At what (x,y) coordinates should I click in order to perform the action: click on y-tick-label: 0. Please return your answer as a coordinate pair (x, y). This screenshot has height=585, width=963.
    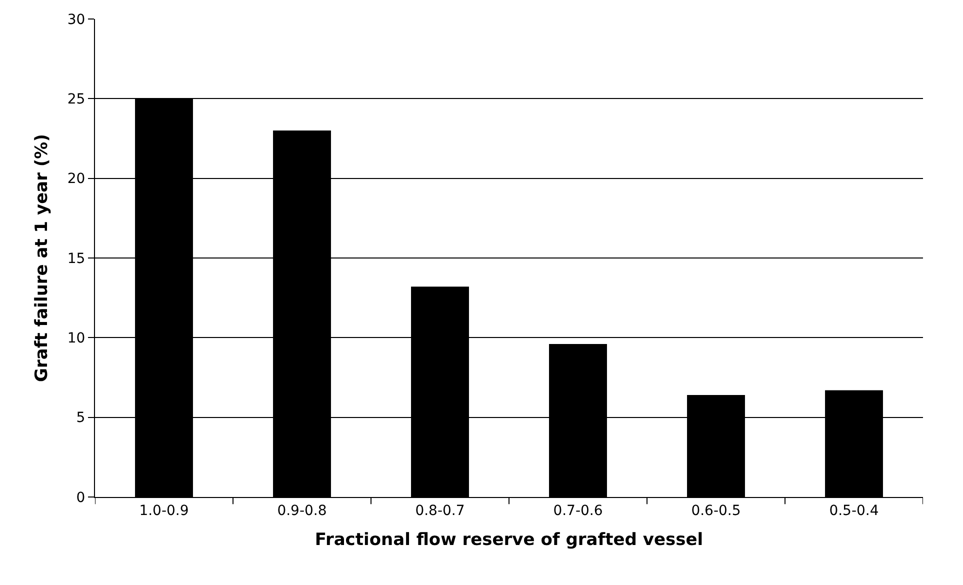
    Looking at the image, I should click on (81, 498).